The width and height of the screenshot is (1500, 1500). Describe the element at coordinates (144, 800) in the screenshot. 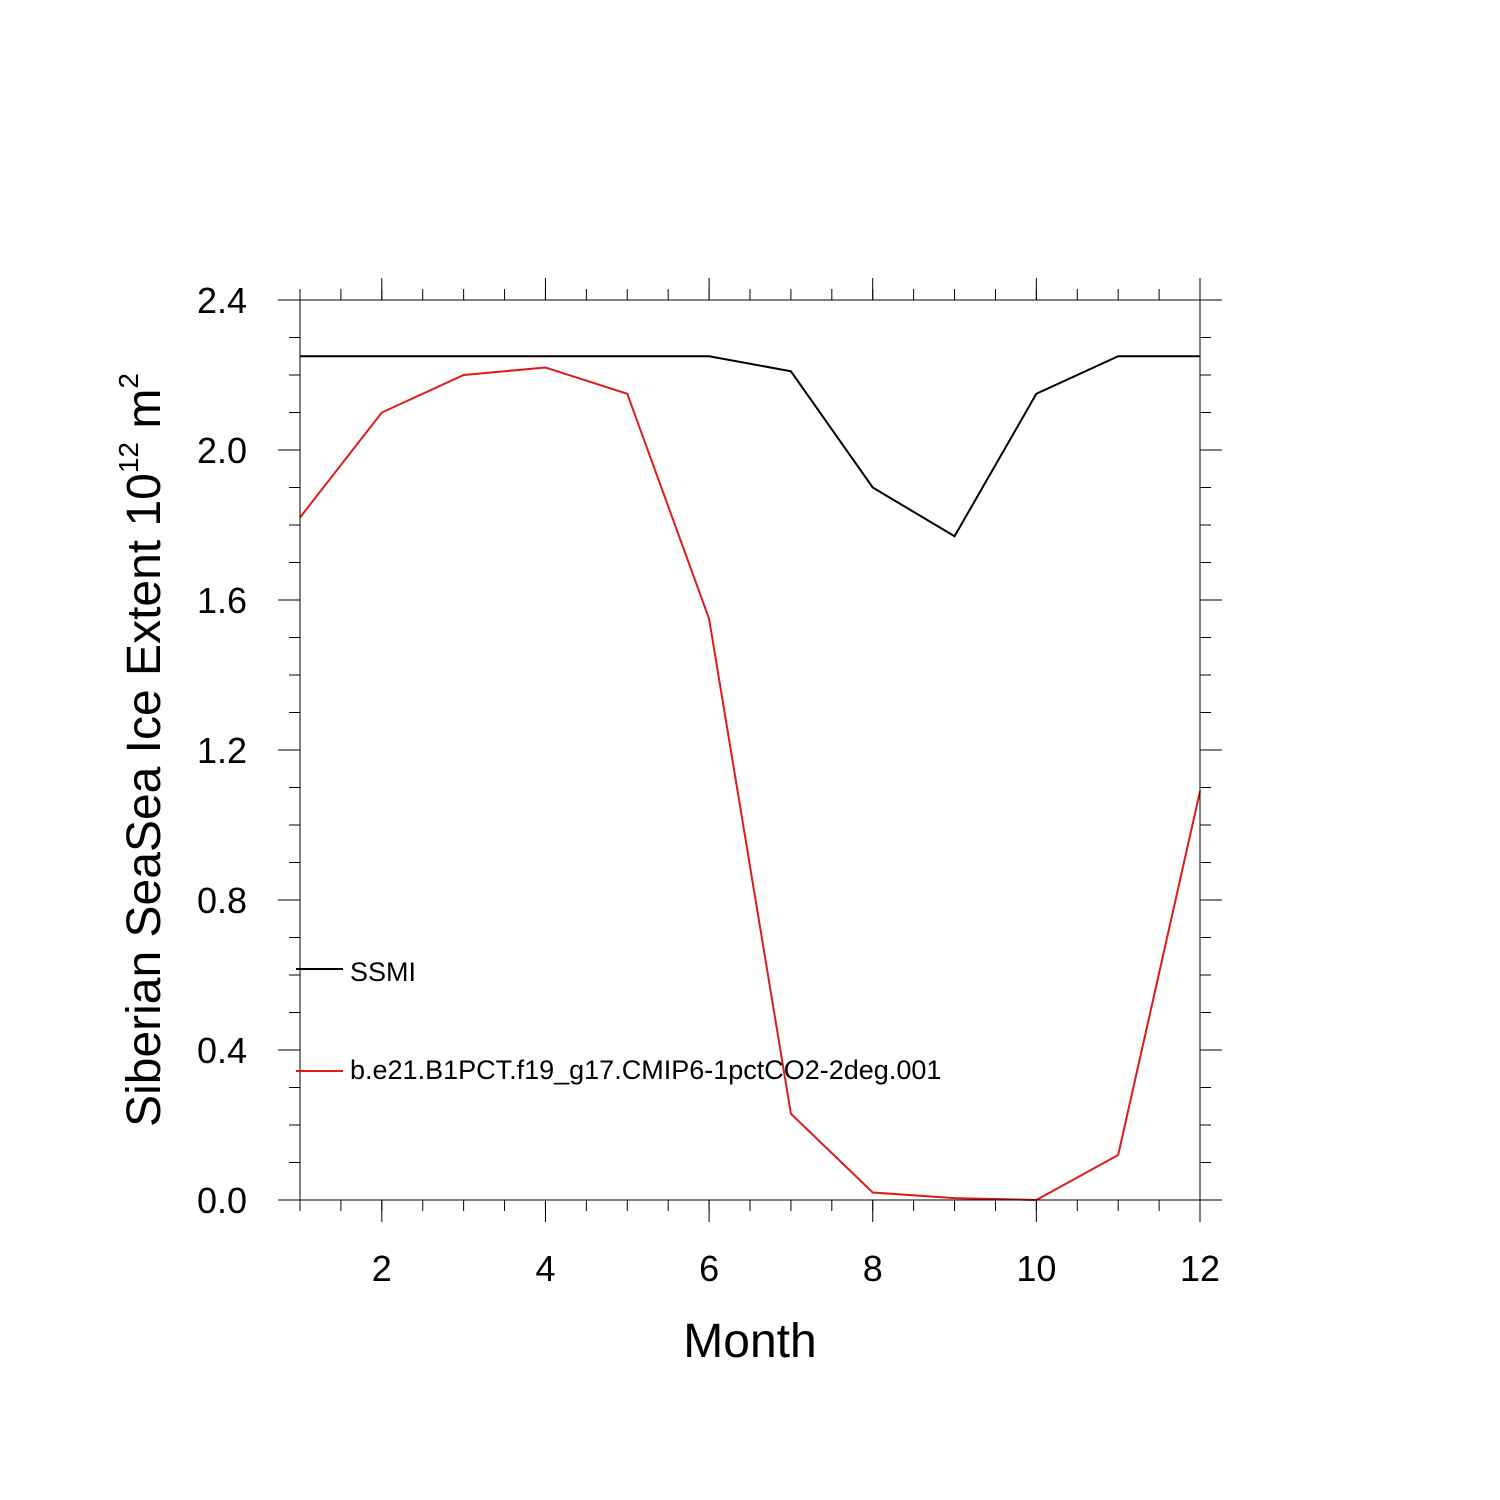

I see `y-axis-label-main: Siberian SeaSea Ice Extent 10` at that location.